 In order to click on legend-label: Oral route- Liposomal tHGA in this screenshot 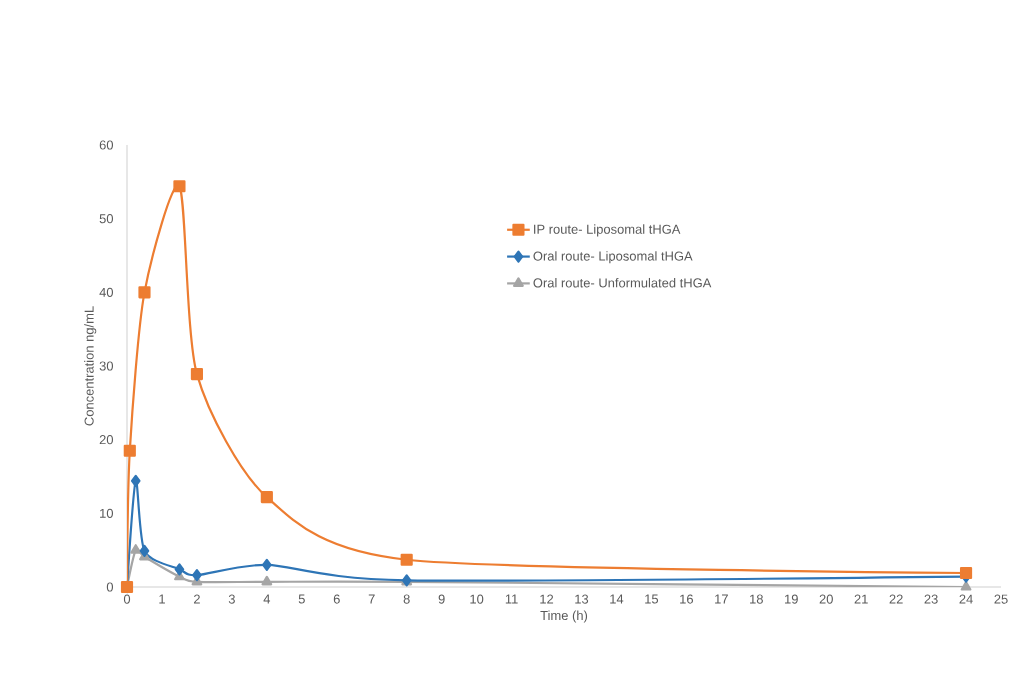, I will do `click(613, 257)`.